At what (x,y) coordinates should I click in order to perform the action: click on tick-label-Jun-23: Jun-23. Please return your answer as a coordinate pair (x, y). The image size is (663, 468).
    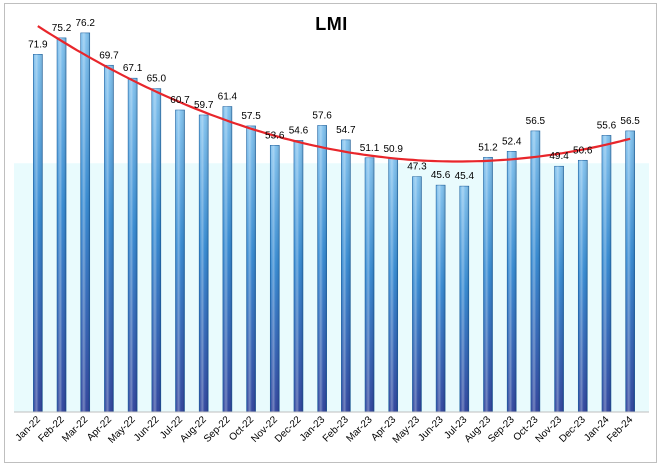
    Looking at the image, I should click on (431, 429).